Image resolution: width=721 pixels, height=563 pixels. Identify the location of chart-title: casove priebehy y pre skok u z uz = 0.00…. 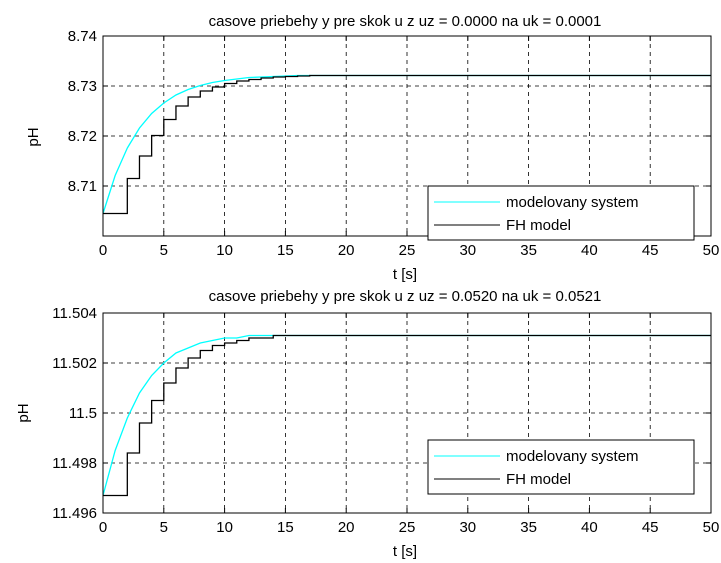
(405, 21).